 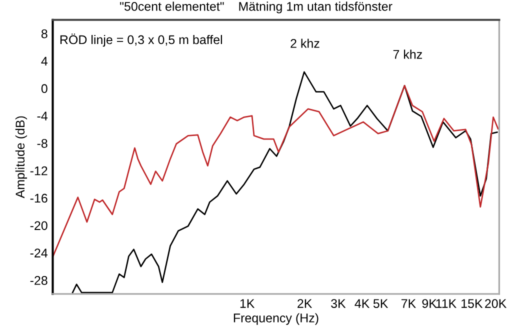 I want to click on x-tick-label: 20K, so click(x=496, y=303).